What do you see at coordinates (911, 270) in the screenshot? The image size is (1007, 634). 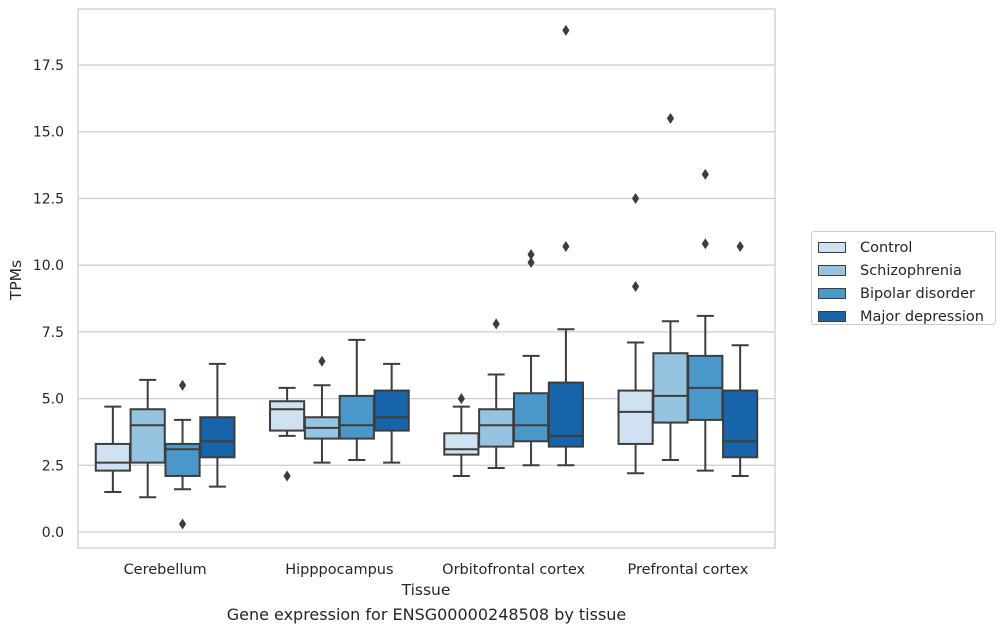 I see `legend-label: Schizophrenia` at bounding box center [911, 270].